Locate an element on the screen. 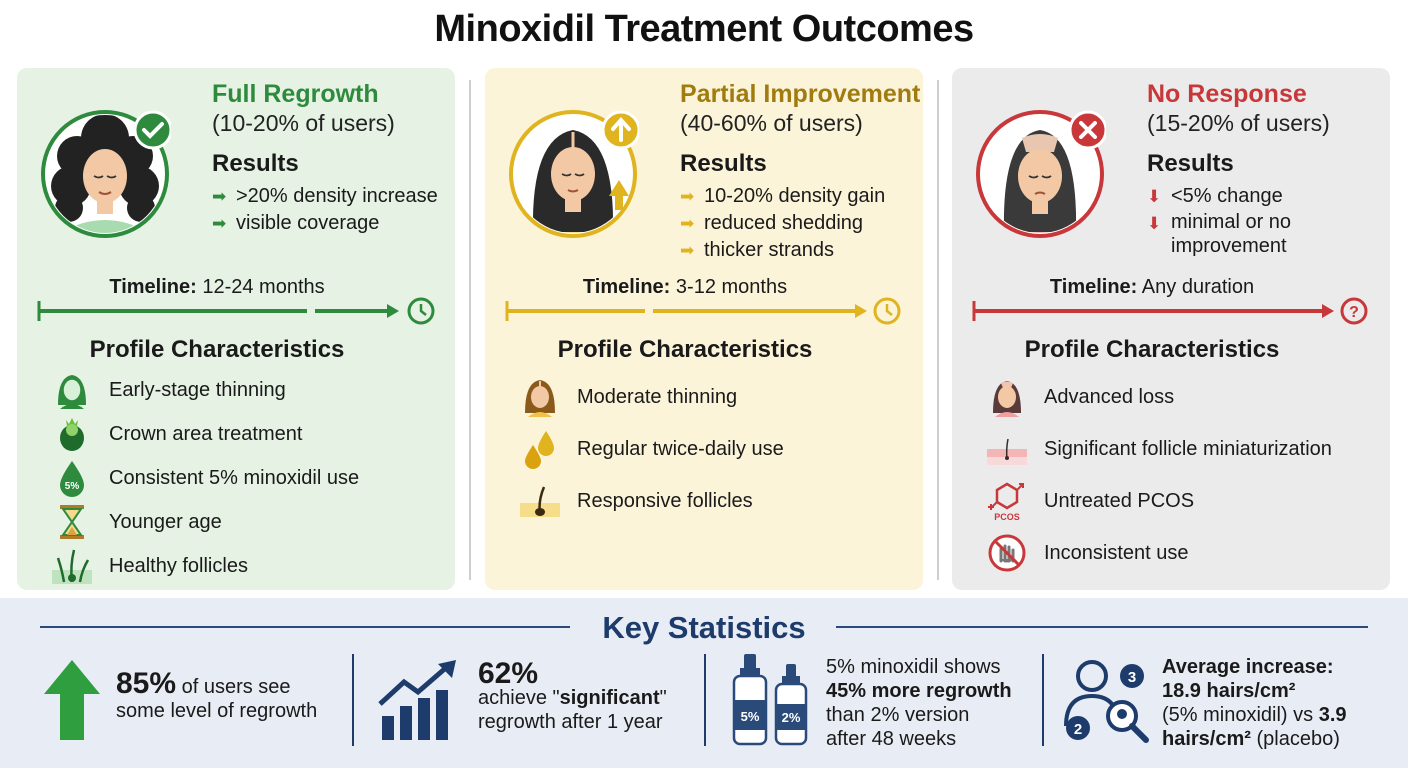  timeline-label: Timeline: 3-12 months is located at coordinates (685, 287).